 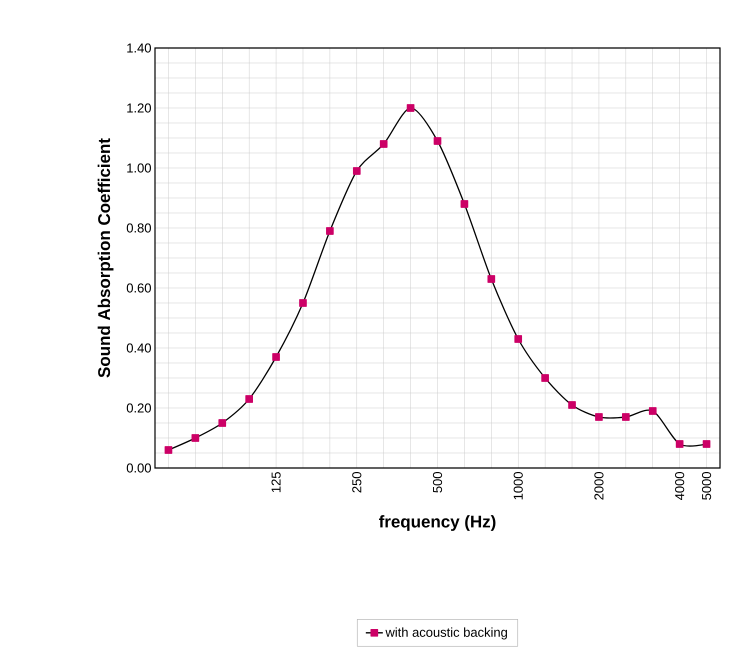 I want to click on y-tick-label: 0.40, so click(x=138, y=348).